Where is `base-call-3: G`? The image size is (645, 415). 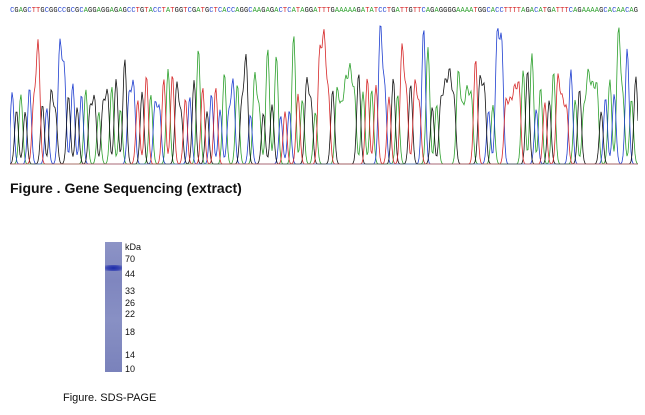
base-call-3: G is located at coordinates (25, 11).